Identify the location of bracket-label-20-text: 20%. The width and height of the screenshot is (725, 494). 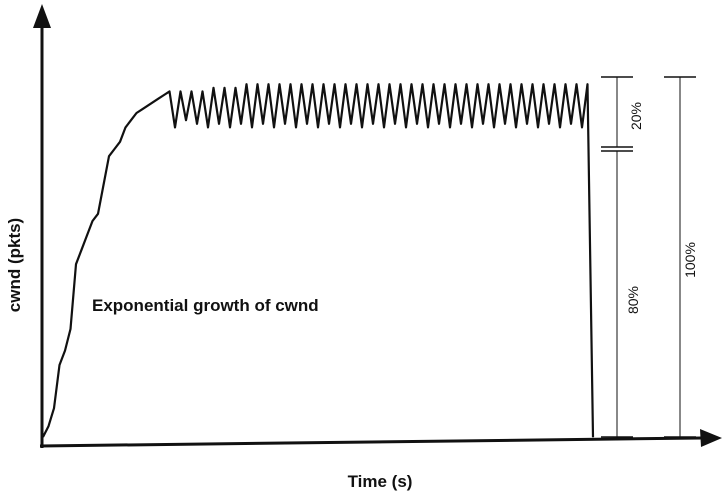
(636, 116).